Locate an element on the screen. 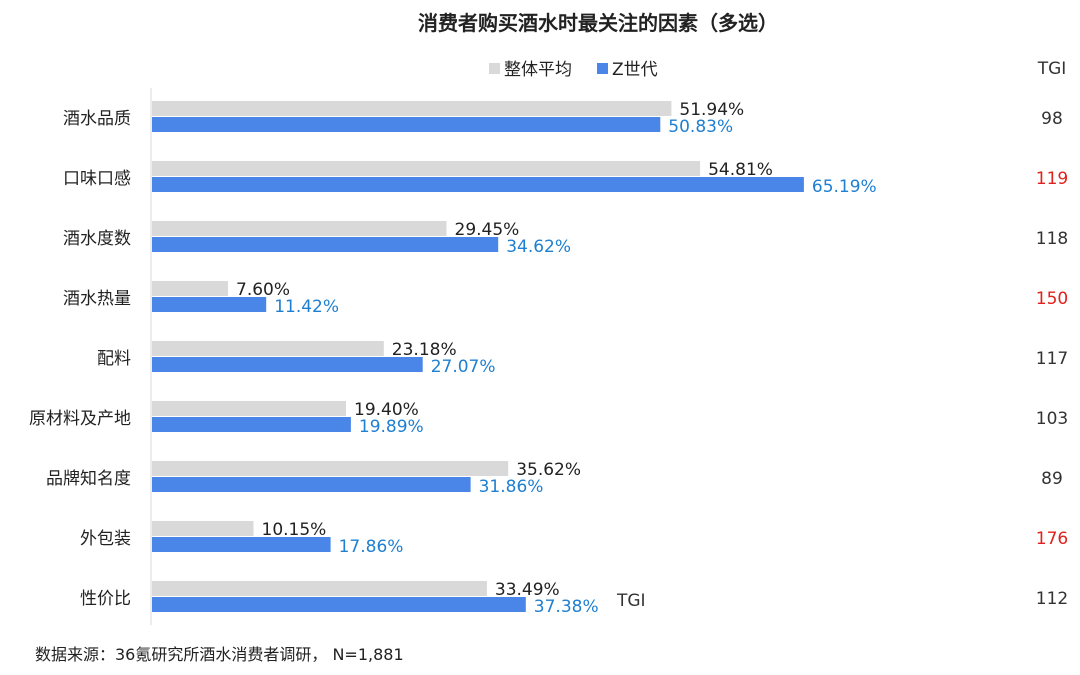 The height and width of the screenshot is (675, 1080). data-label-overall-alcohol: 29.45% is located at coordinates (487, 230).